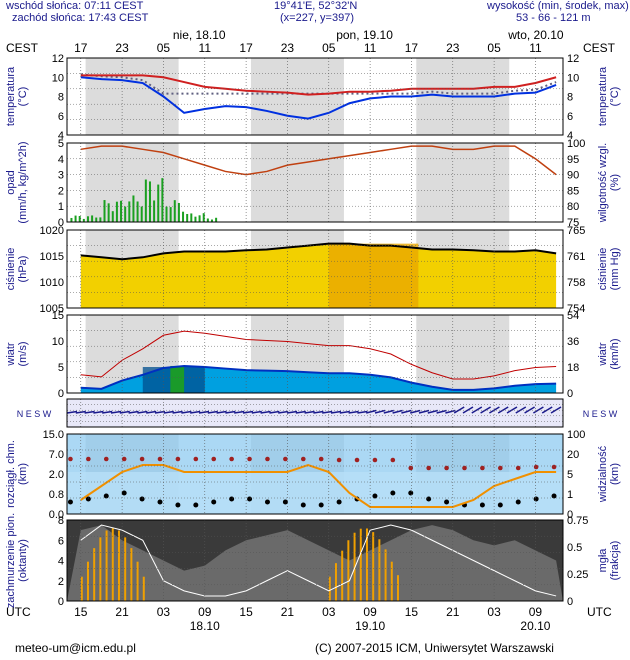  Describe the element at coordinates (599, 612) in the screenshot. I see `bottom-tz-right: UTC` at that location.